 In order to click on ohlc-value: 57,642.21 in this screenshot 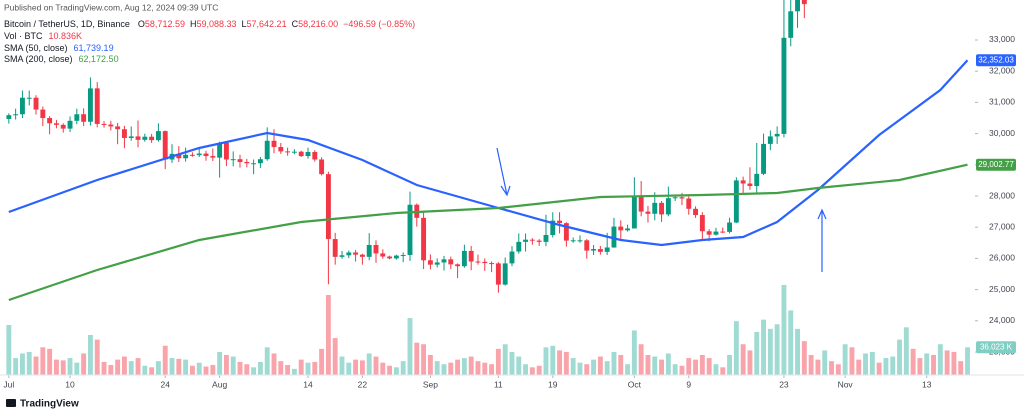, I will do `click(267, 24)`.